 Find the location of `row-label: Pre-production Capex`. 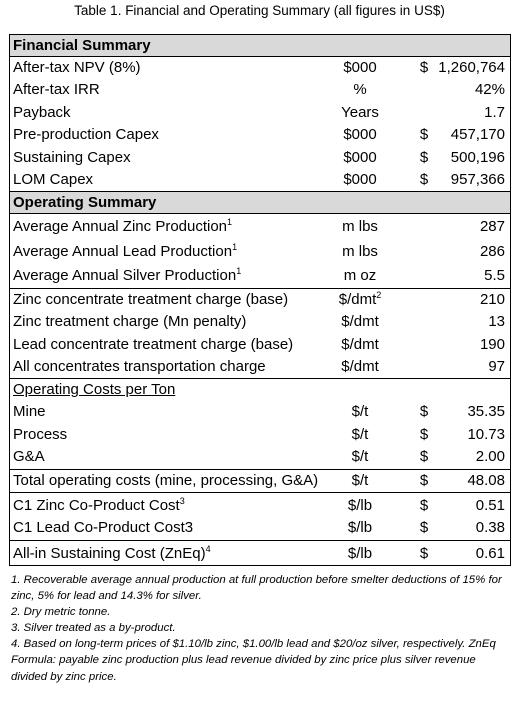

row-label: Pre-production Capex is located at coordinates (86, 135).